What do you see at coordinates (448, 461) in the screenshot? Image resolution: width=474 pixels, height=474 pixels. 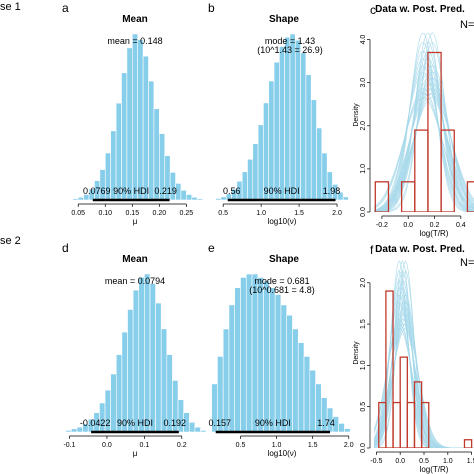 I see `xtick-label-f-3: 1.0` at bounding box center [448, 461].